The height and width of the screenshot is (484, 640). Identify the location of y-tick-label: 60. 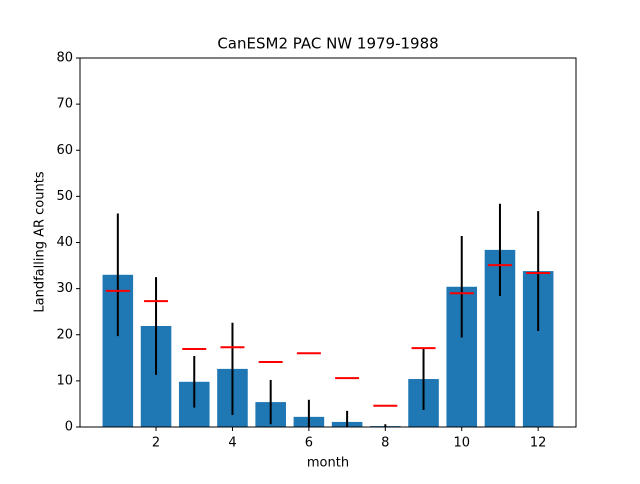
(64, 150).